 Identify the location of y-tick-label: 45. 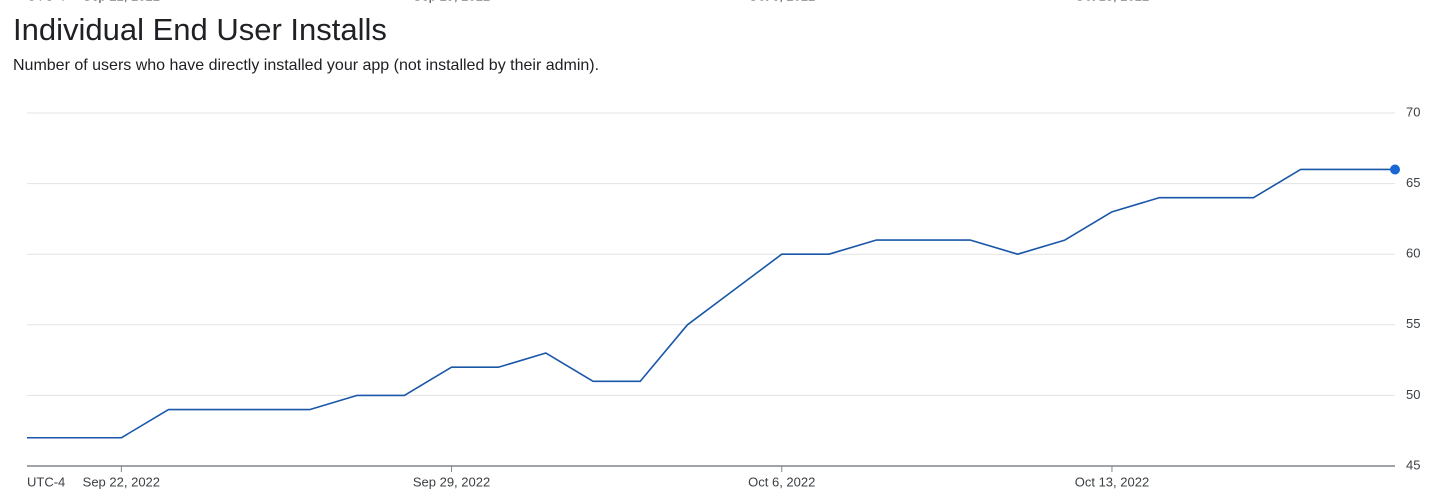
(1413, 464).